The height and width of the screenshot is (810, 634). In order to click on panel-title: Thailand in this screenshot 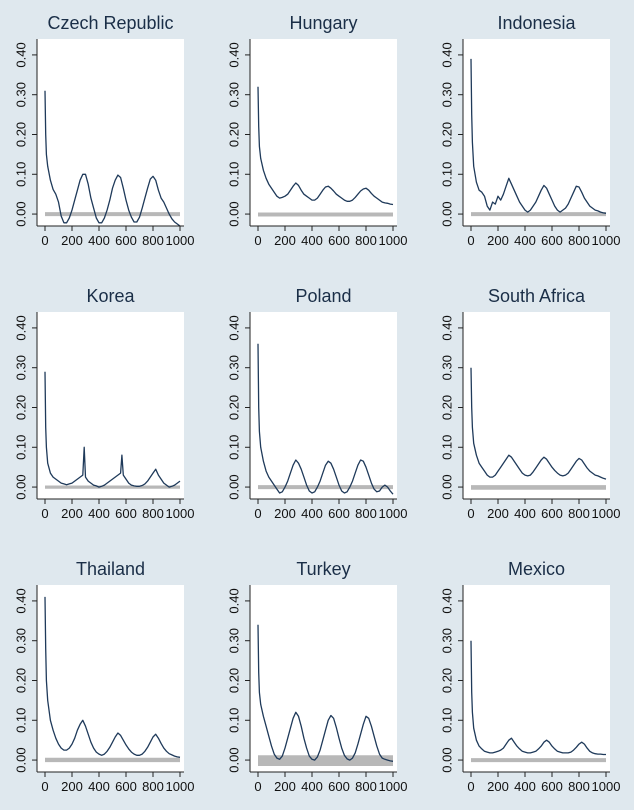, I will do `click(110, 569)`.